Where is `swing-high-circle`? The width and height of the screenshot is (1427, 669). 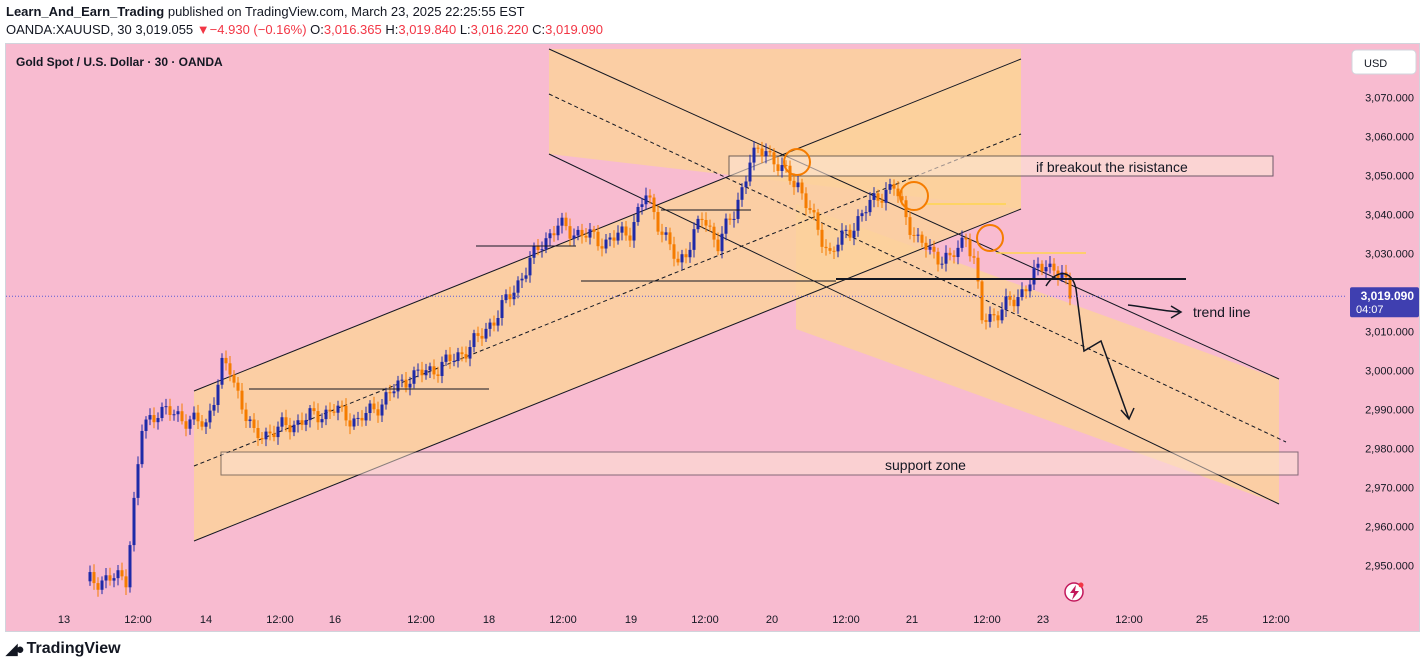 swing-high-circle is located at coordinates (797, 162).